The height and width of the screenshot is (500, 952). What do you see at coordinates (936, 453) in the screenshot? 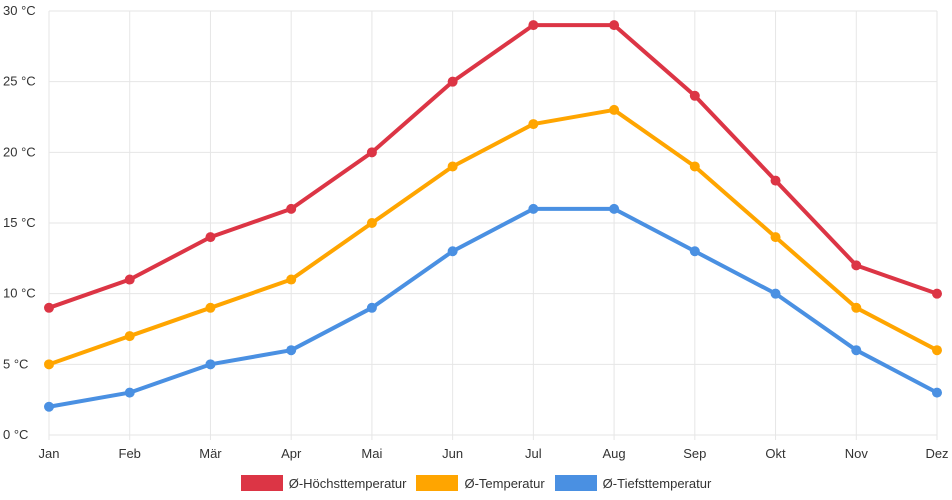
I see `x-tick-label: Dez` at bounding box center [936, 453].